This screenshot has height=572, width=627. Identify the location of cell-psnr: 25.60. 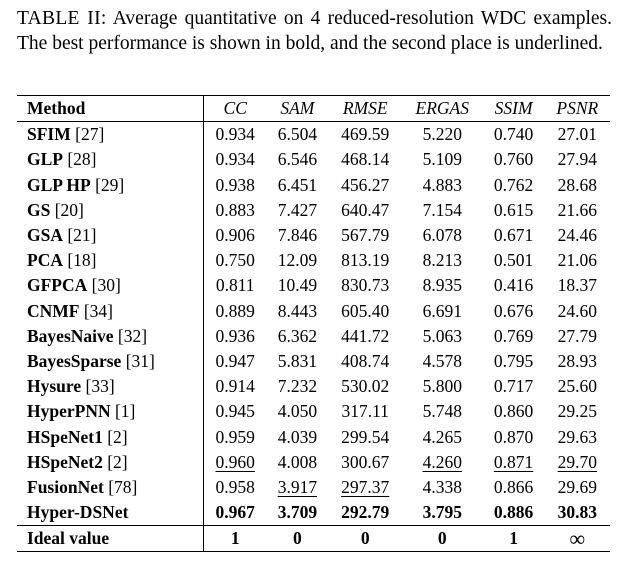
(577, 386).